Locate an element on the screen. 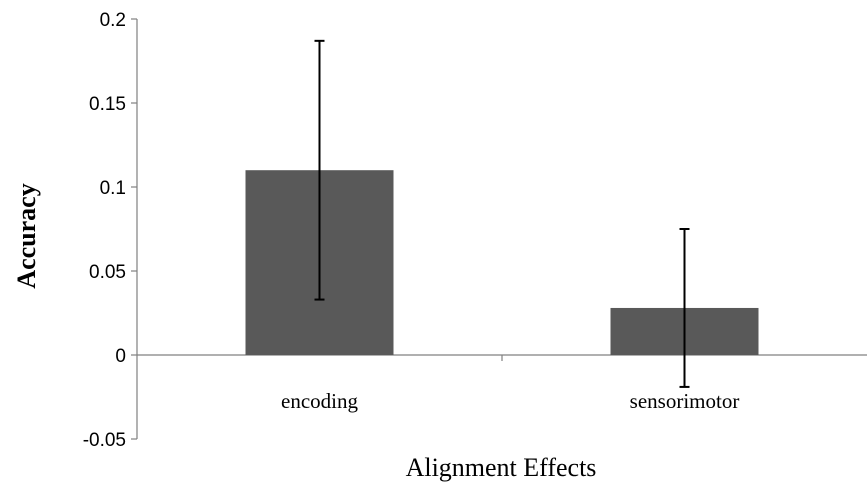 This screenshot has width=867, height=484. y-tick-label: -0.05 is located at coordinates (104, 440).